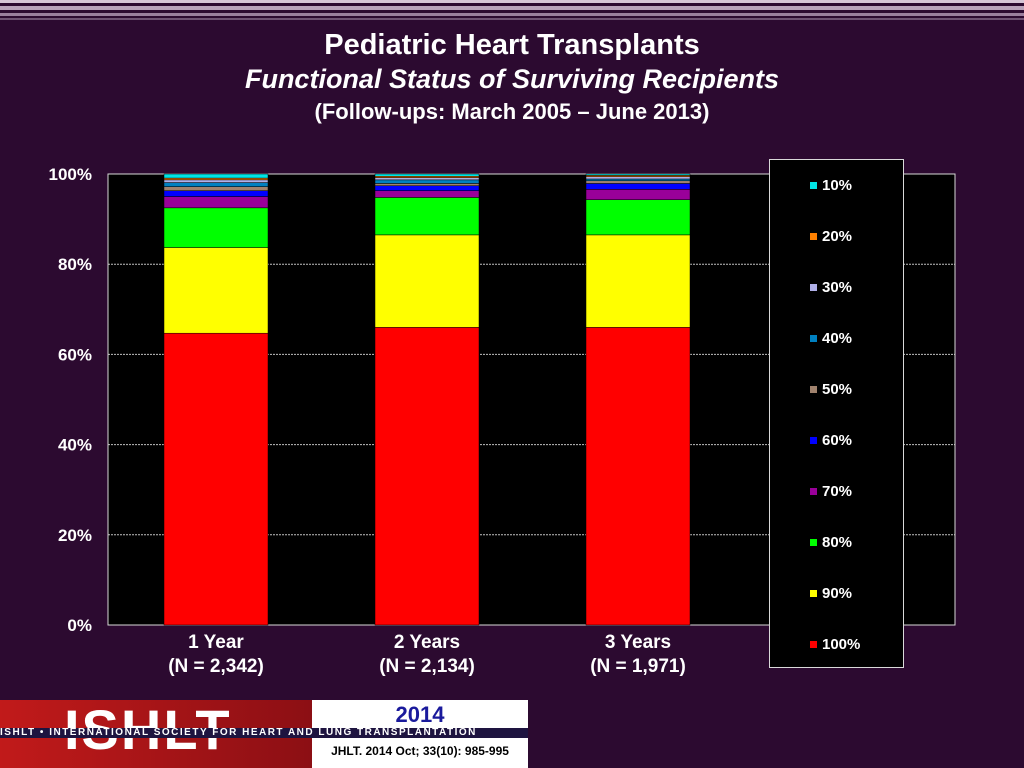  What do you see at coordinates (75, 354) in the screenshot?
I see `y-tick-label: 60%` at bounding box center [75, 354].